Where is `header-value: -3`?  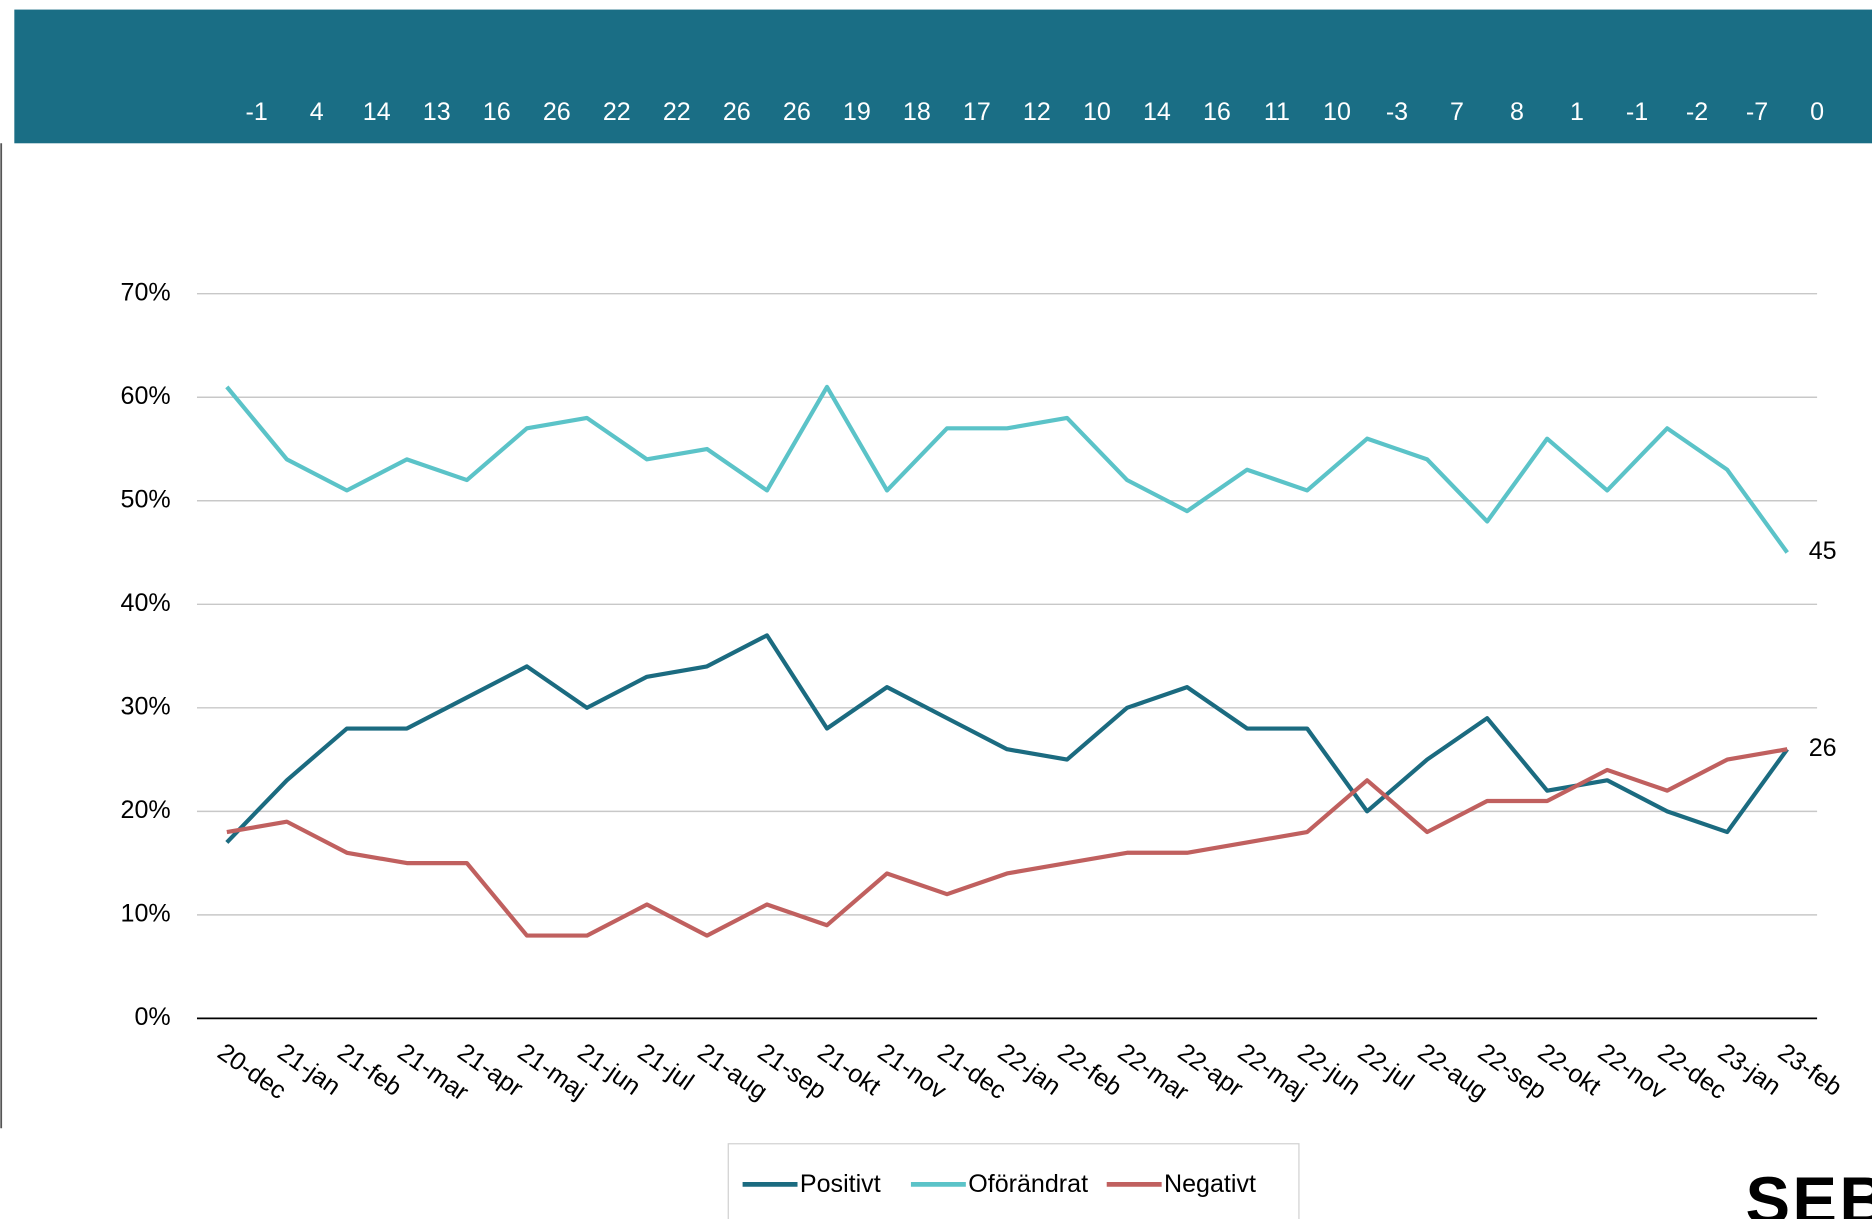
header-value: -3 is located at coordinates (1397, 112).